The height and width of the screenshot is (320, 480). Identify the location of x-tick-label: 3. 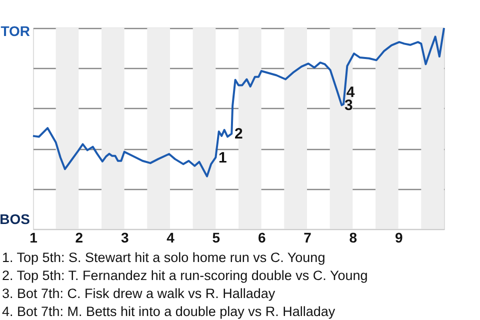
(124, 238).